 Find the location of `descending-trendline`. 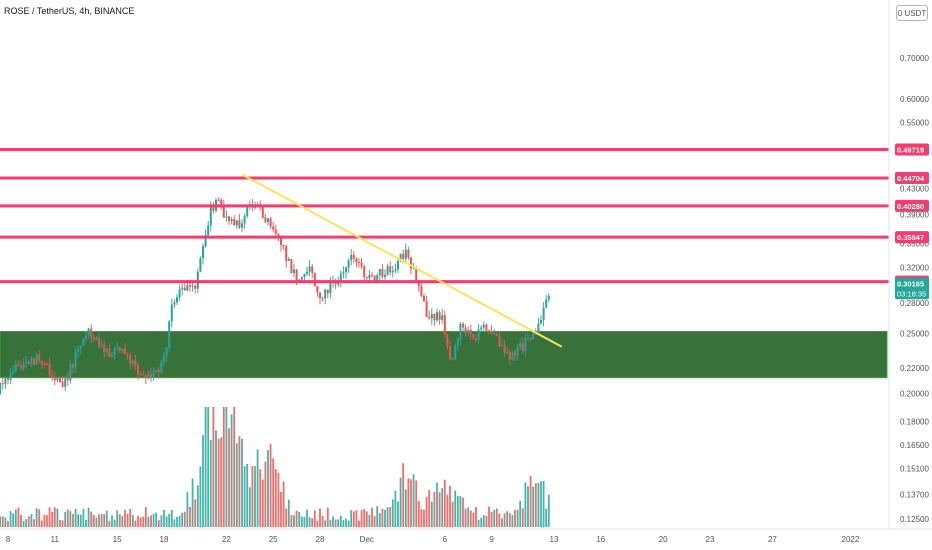

descending-trendline is located at coordinates (402, 260).